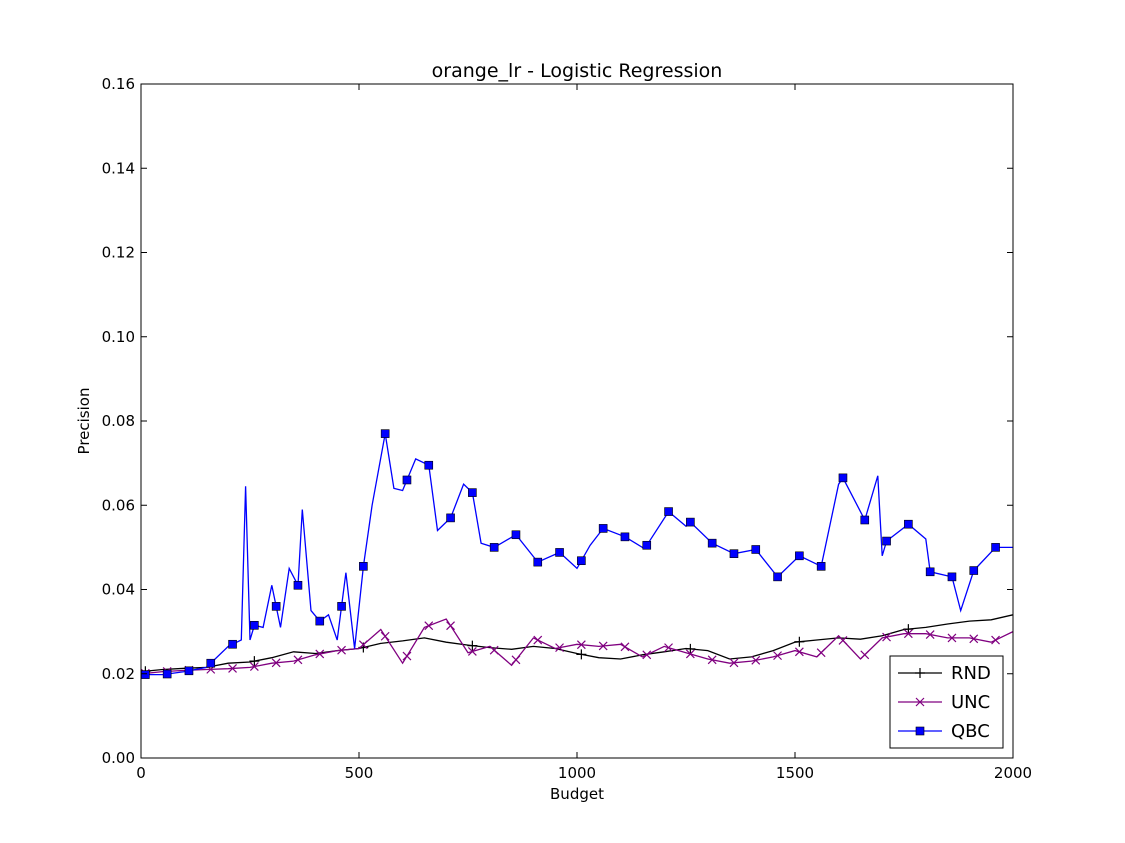  Describe the element at coordinates (970, 702) in the screenshot. I see `legend-label-unc: UNC` at that location.